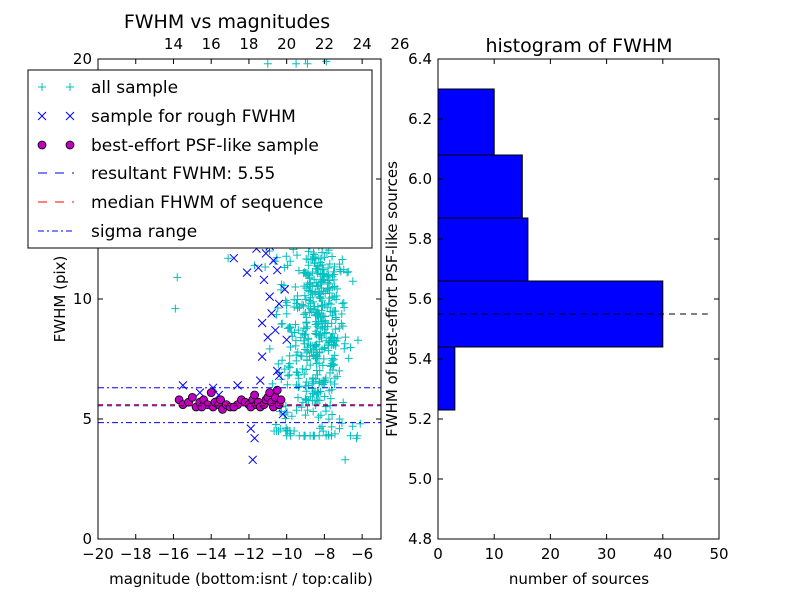 Image resolution: width=800 pixels, height=600 pixels. I want to click on scatter-top-tick-labels: 14 16 18 20 22 24 26, so click(286, 44).